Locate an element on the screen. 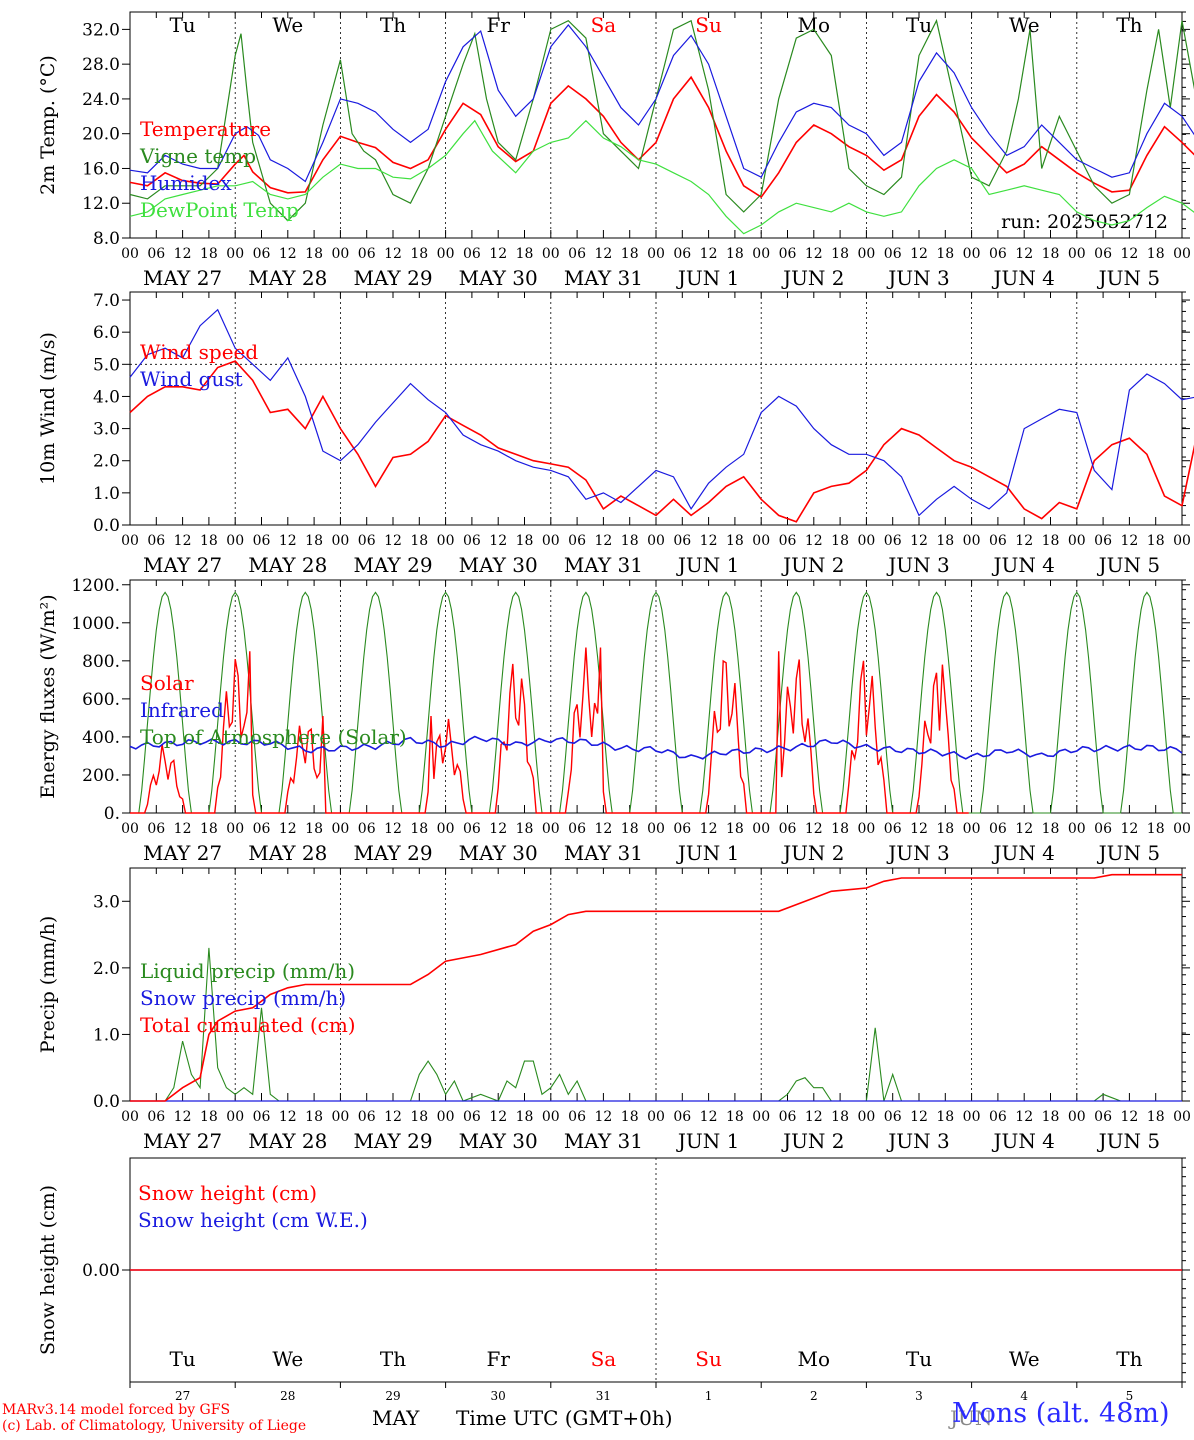 Image resolution: width=1194 pixels, height=1440 pixels. station-label: Mons (alt. 48m) is located at coordinates (1061, 1413).